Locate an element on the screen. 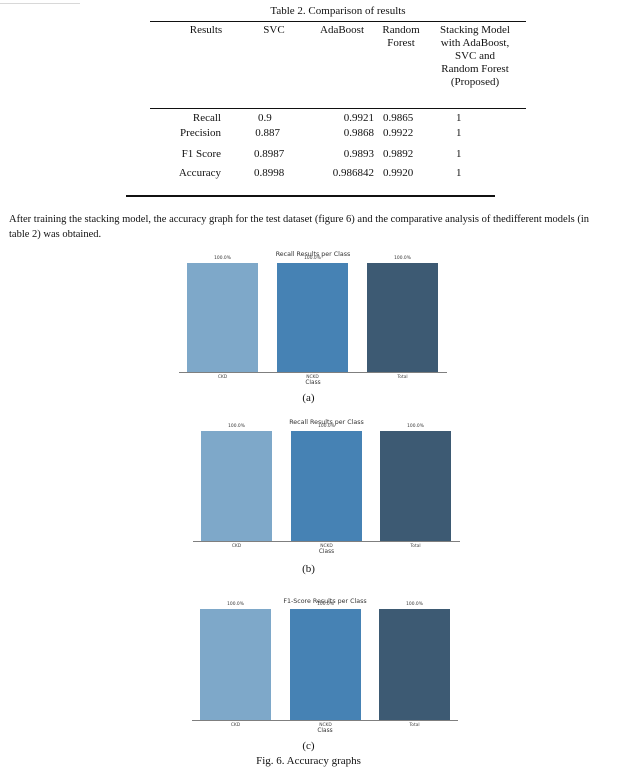 The width and height of the screenshot is (617, 777). chart-title: F1-Score Results per Class is located at coordinates (324, 601).